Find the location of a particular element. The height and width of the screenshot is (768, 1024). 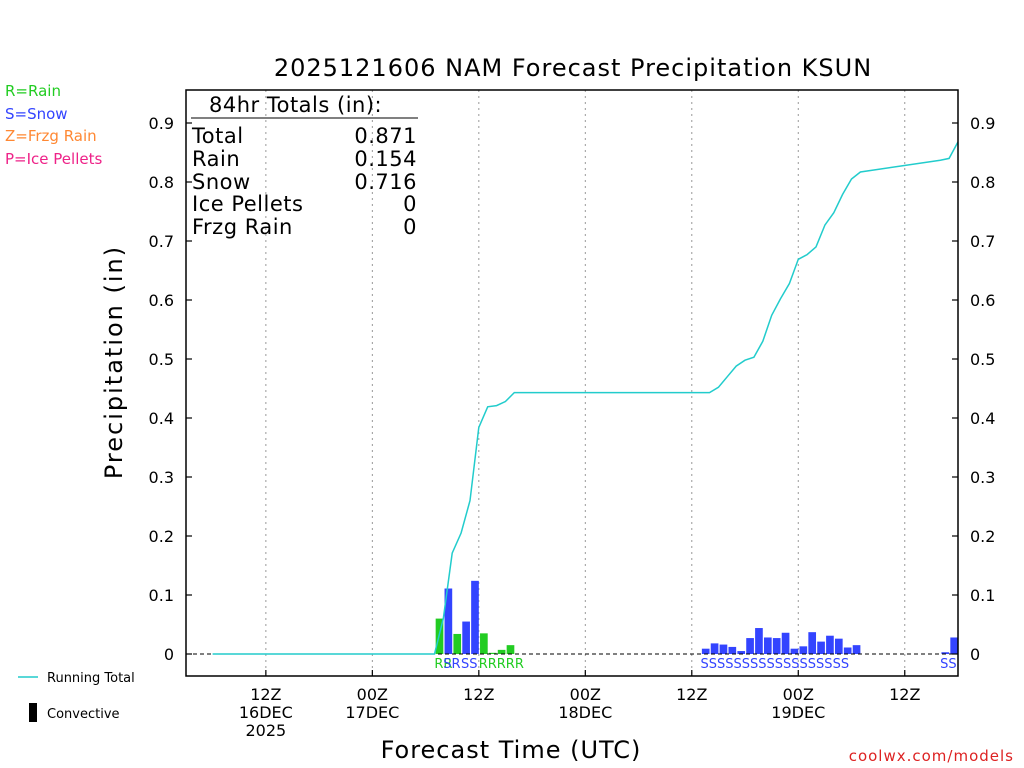

xtick-label-0-0: 12Z is located at coordinates (265, 694).